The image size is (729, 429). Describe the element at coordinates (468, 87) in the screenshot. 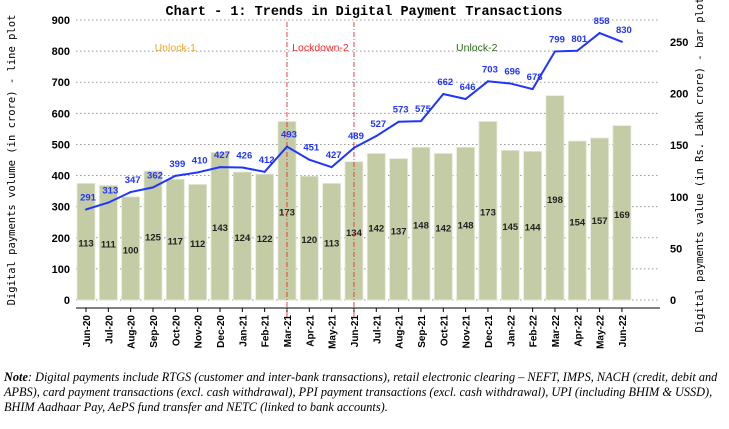

I see `line-data-label: 646` at that location.